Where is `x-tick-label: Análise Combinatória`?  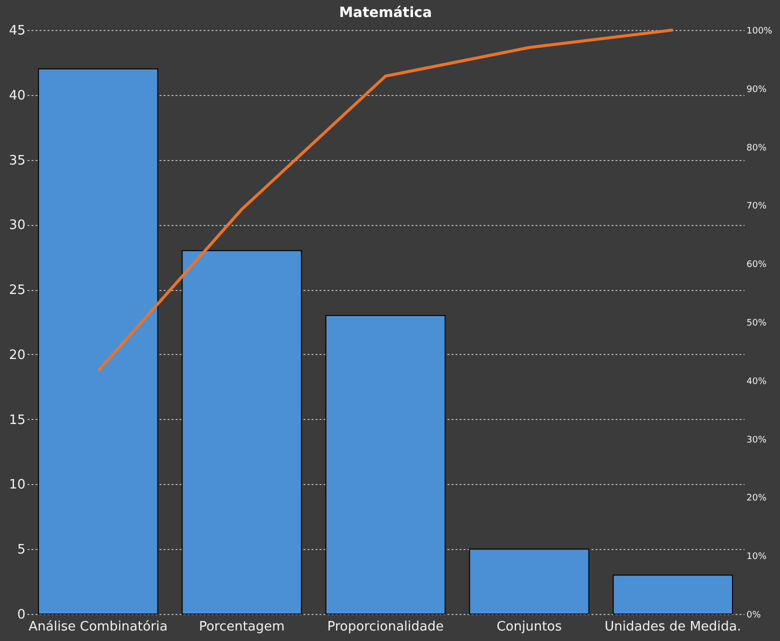 x-tick-label: Análise Combinatória is located at coordinates (98, 627).